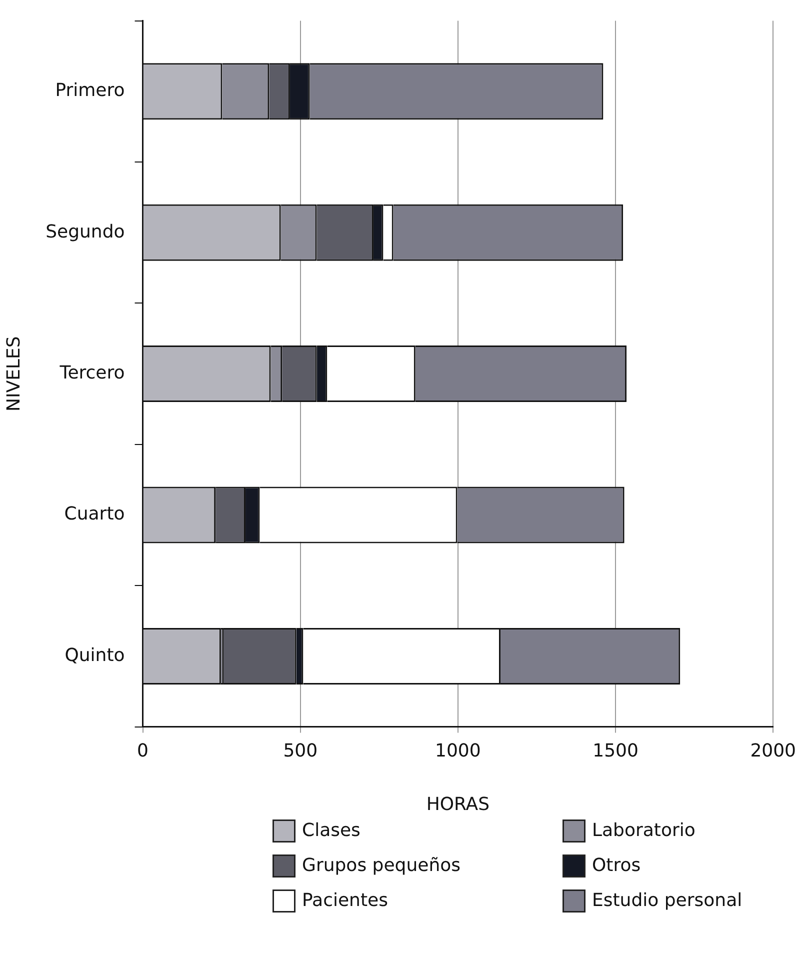 This screenshot has width=804, height=966. Describe the element at coordinates (667, 900) in the screenshot. I see `legend-label: Estudio personal` at that location.